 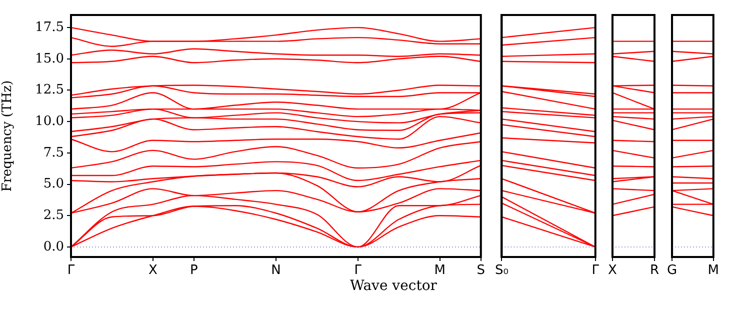 I want to click on x-tick-label: N, so click(x=276, y=270).